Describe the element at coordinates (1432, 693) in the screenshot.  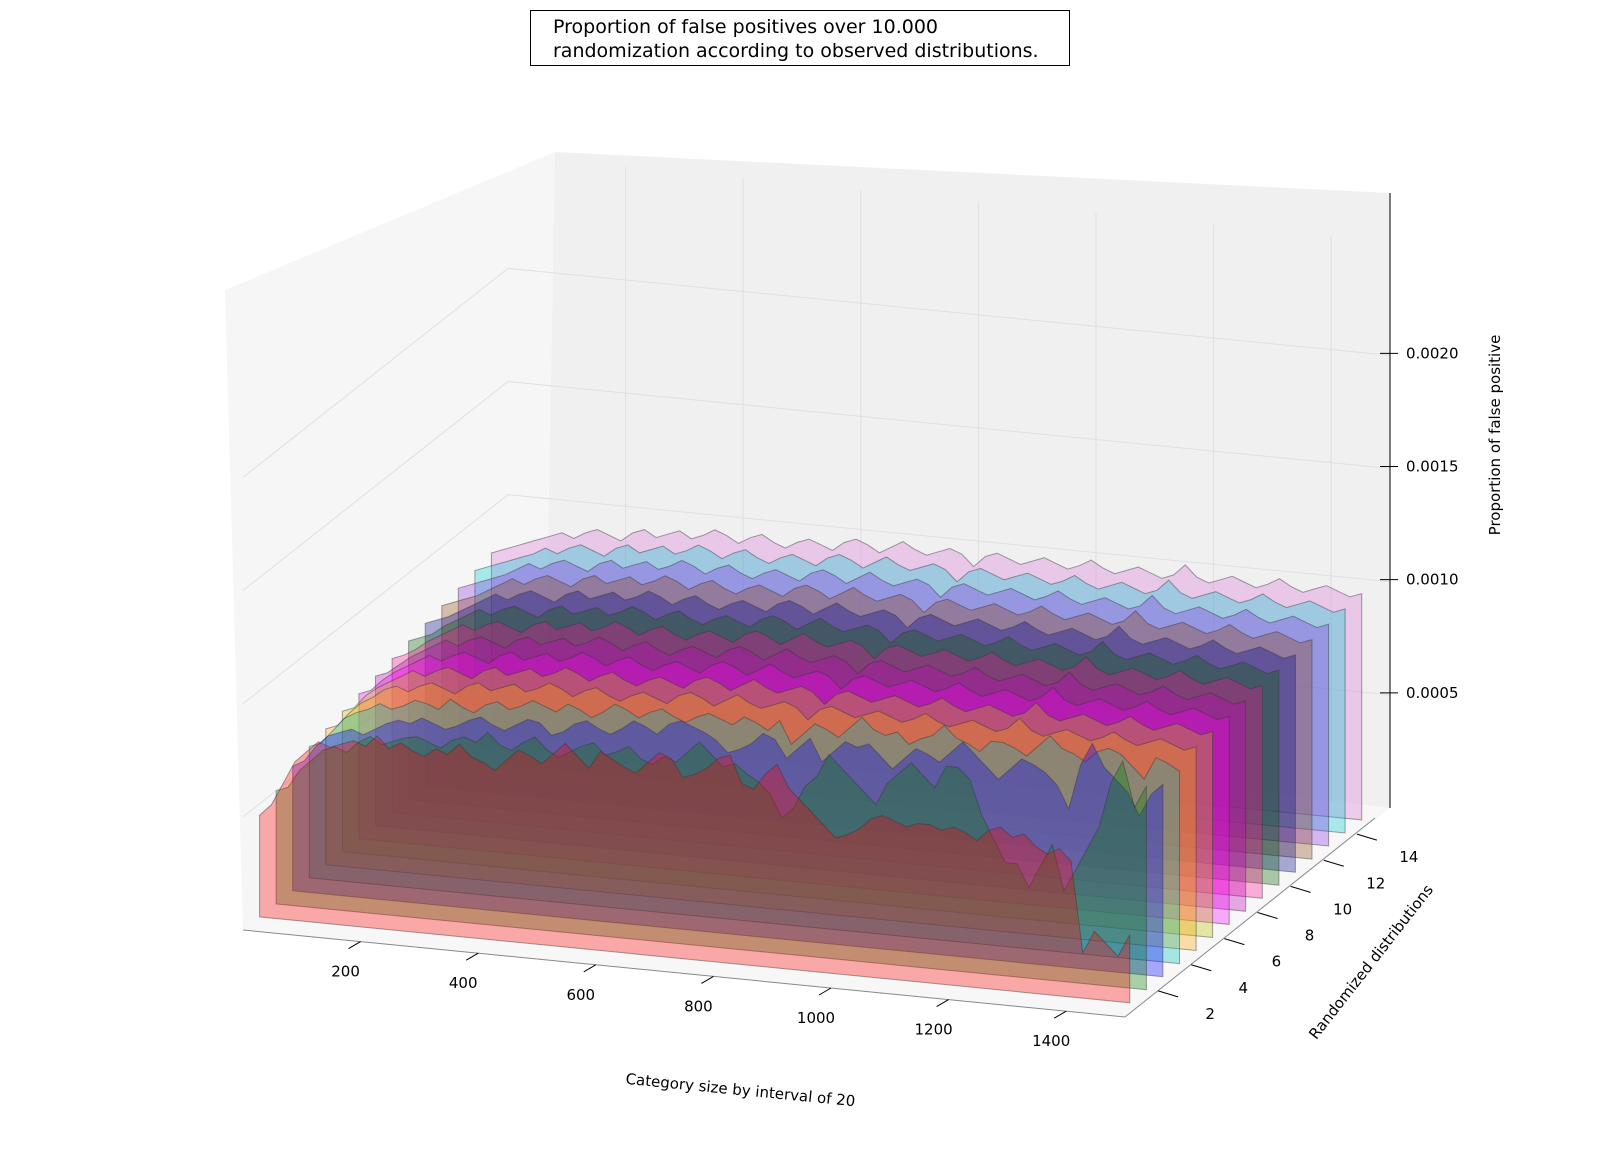
I see `z-tick-label: 0.0005` at that location.